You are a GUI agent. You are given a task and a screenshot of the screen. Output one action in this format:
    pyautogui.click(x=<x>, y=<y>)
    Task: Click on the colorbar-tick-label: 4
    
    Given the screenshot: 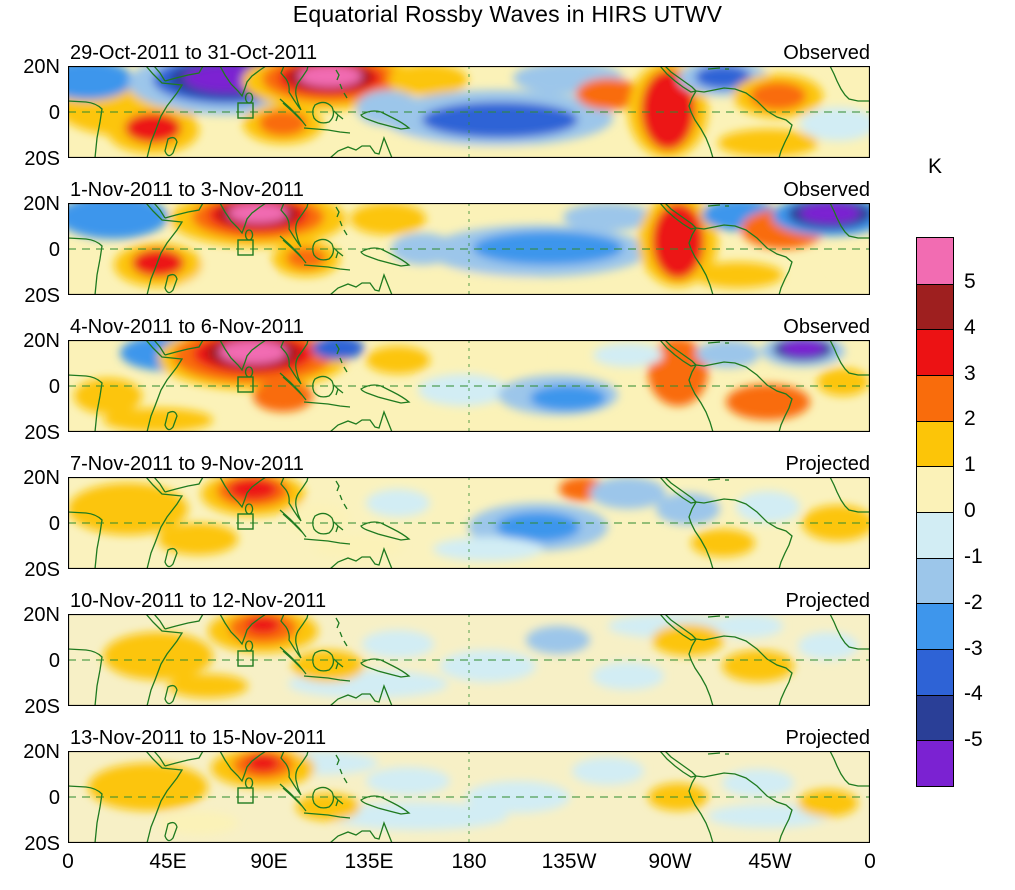 What is the action you would take?
    pyautogui.click(x=970, y=327)
    